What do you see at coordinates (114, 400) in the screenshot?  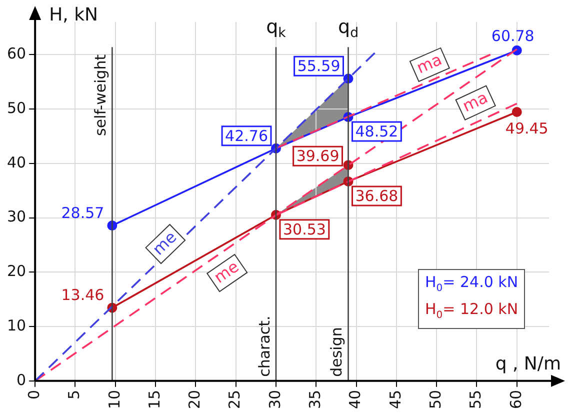 I see `x-tick-label: 10` at bounding box center [114, 400].